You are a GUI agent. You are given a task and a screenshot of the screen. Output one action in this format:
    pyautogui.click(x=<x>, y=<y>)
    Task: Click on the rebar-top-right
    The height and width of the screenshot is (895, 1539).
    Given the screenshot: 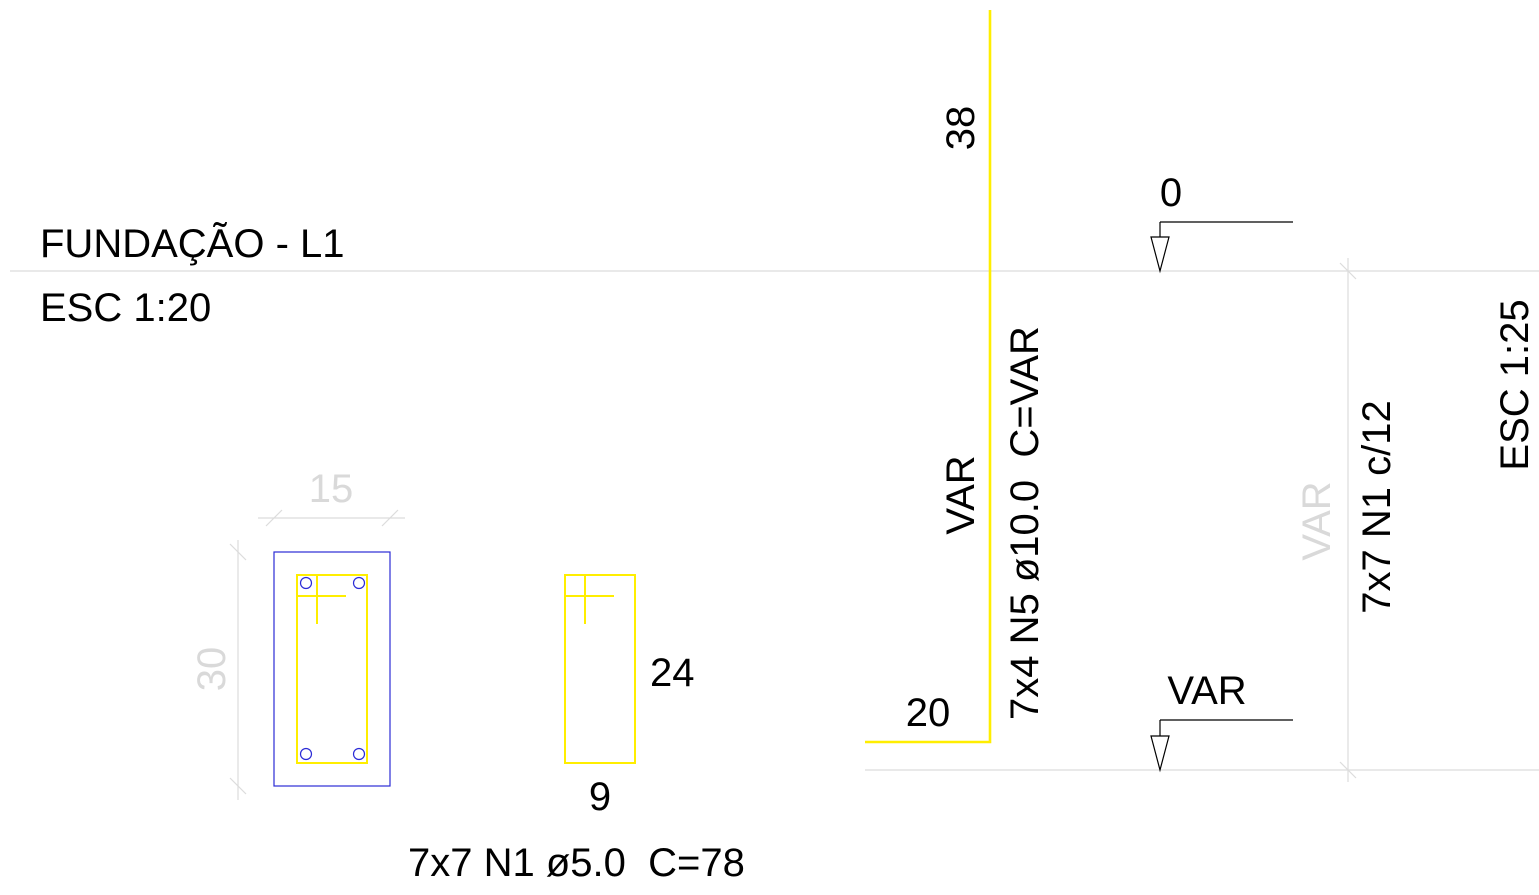 What is the action you would take?
    pyautogui.click(x=359, y=583)
    